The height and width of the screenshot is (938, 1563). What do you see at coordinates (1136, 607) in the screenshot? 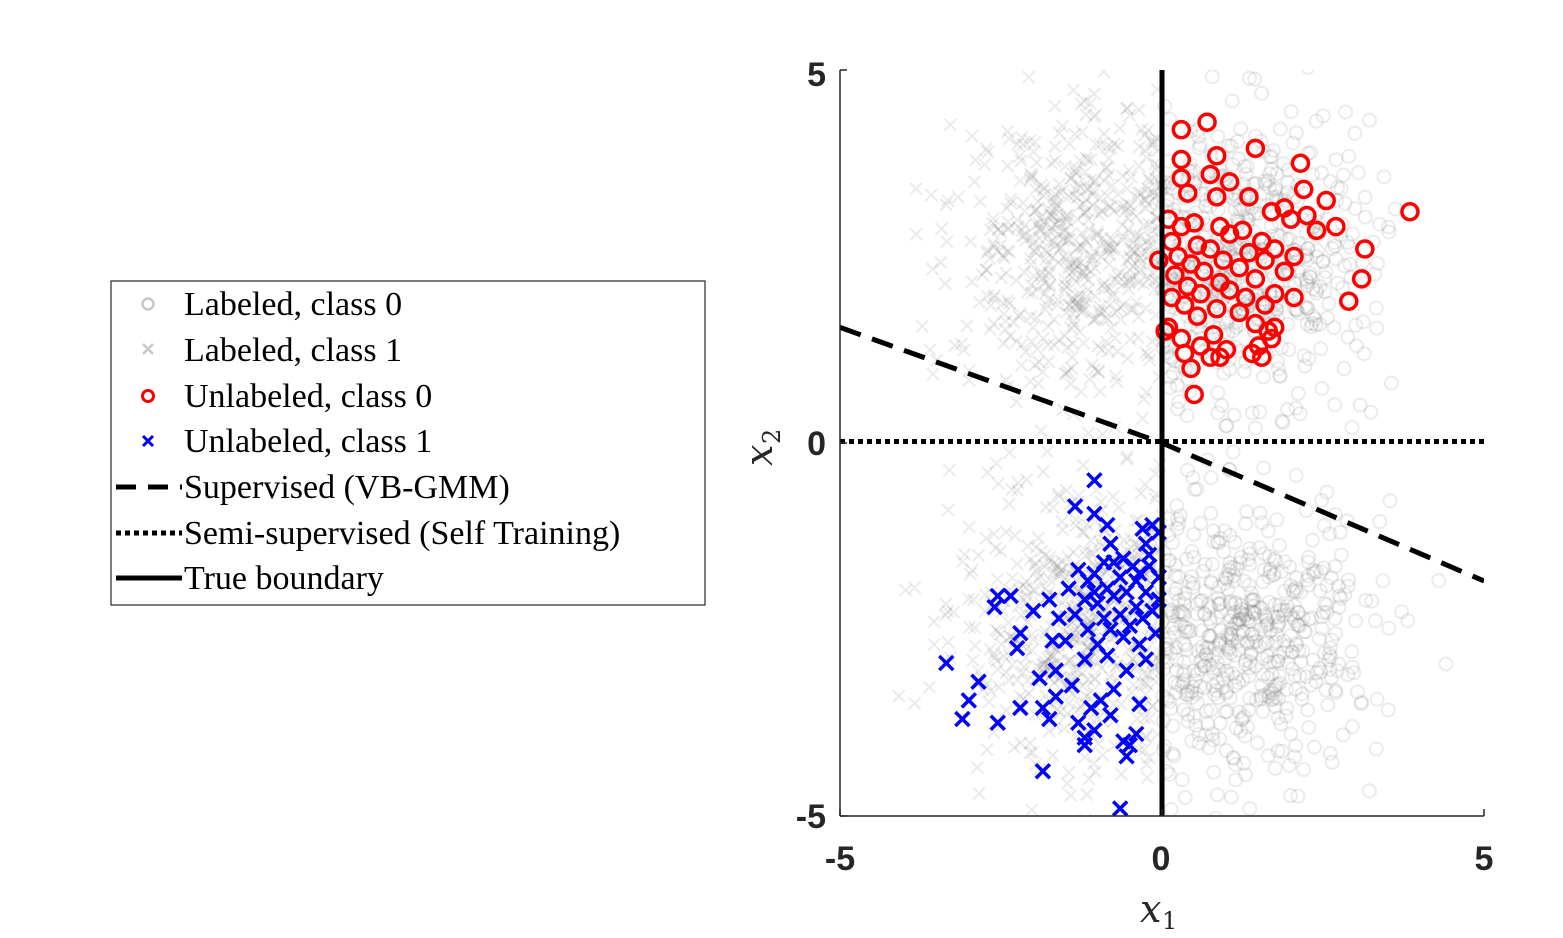
I see `unlabeled-class1-point` at bounding box center [1136, 607].